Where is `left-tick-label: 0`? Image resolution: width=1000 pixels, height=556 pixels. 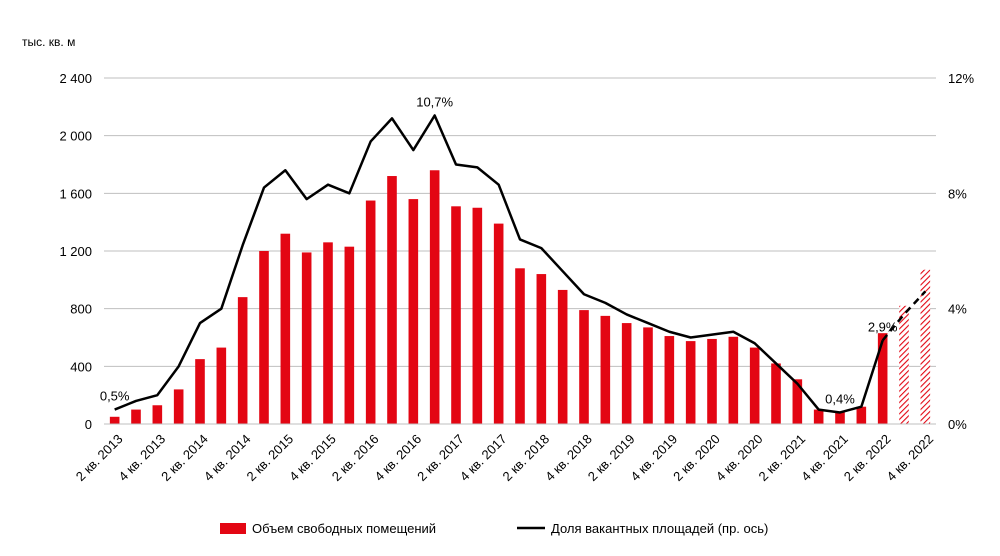
left-tick-label: 0 is located at coordinates (88, 424).